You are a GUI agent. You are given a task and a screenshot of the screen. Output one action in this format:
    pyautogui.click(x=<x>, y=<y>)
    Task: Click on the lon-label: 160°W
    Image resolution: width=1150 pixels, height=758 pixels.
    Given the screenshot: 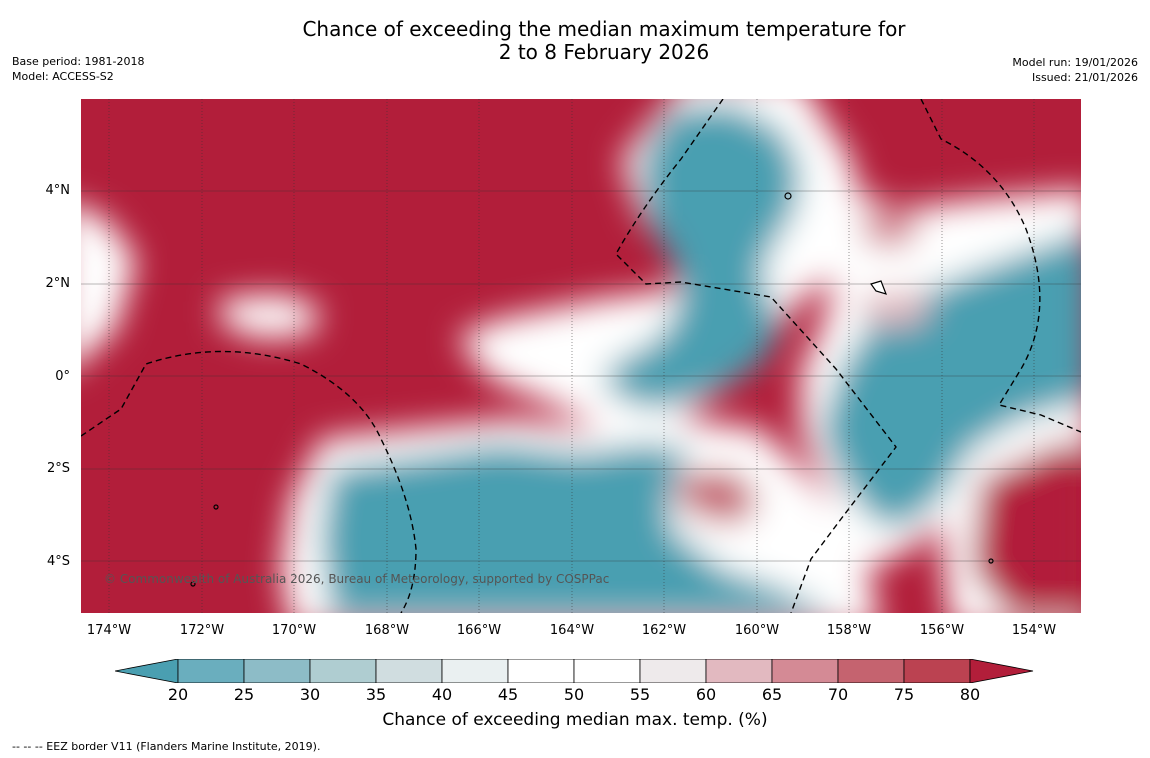 What is the action you would take?
    pyautogui.click(x=757, y=630)
    